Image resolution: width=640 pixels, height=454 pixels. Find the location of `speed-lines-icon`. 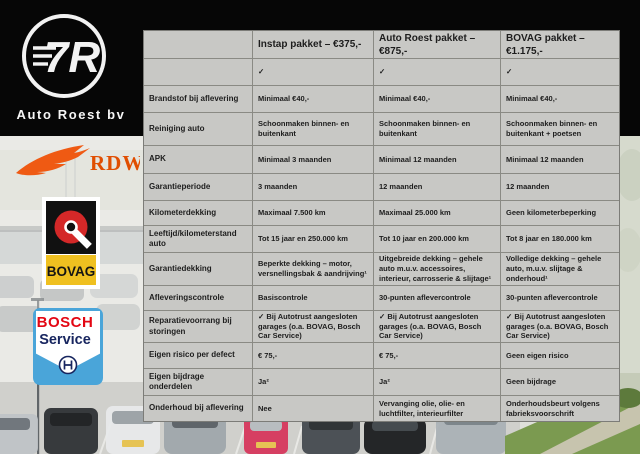

speed-lines-icon is located at coordinates (44, 56).